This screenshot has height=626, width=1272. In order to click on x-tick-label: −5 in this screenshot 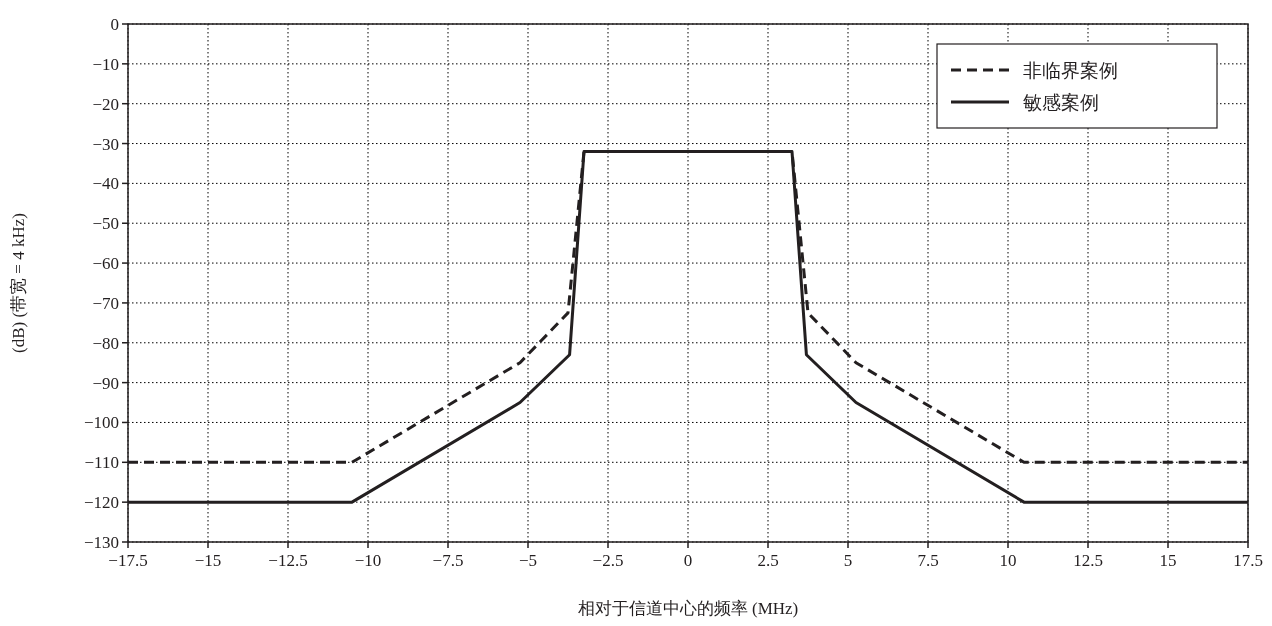, I will do `click(528, 560)`.